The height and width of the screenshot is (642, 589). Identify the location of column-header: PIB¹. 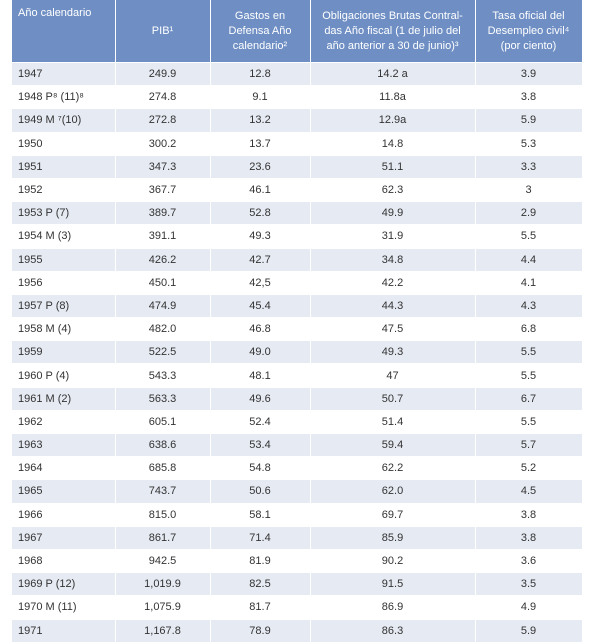
(163, 31).